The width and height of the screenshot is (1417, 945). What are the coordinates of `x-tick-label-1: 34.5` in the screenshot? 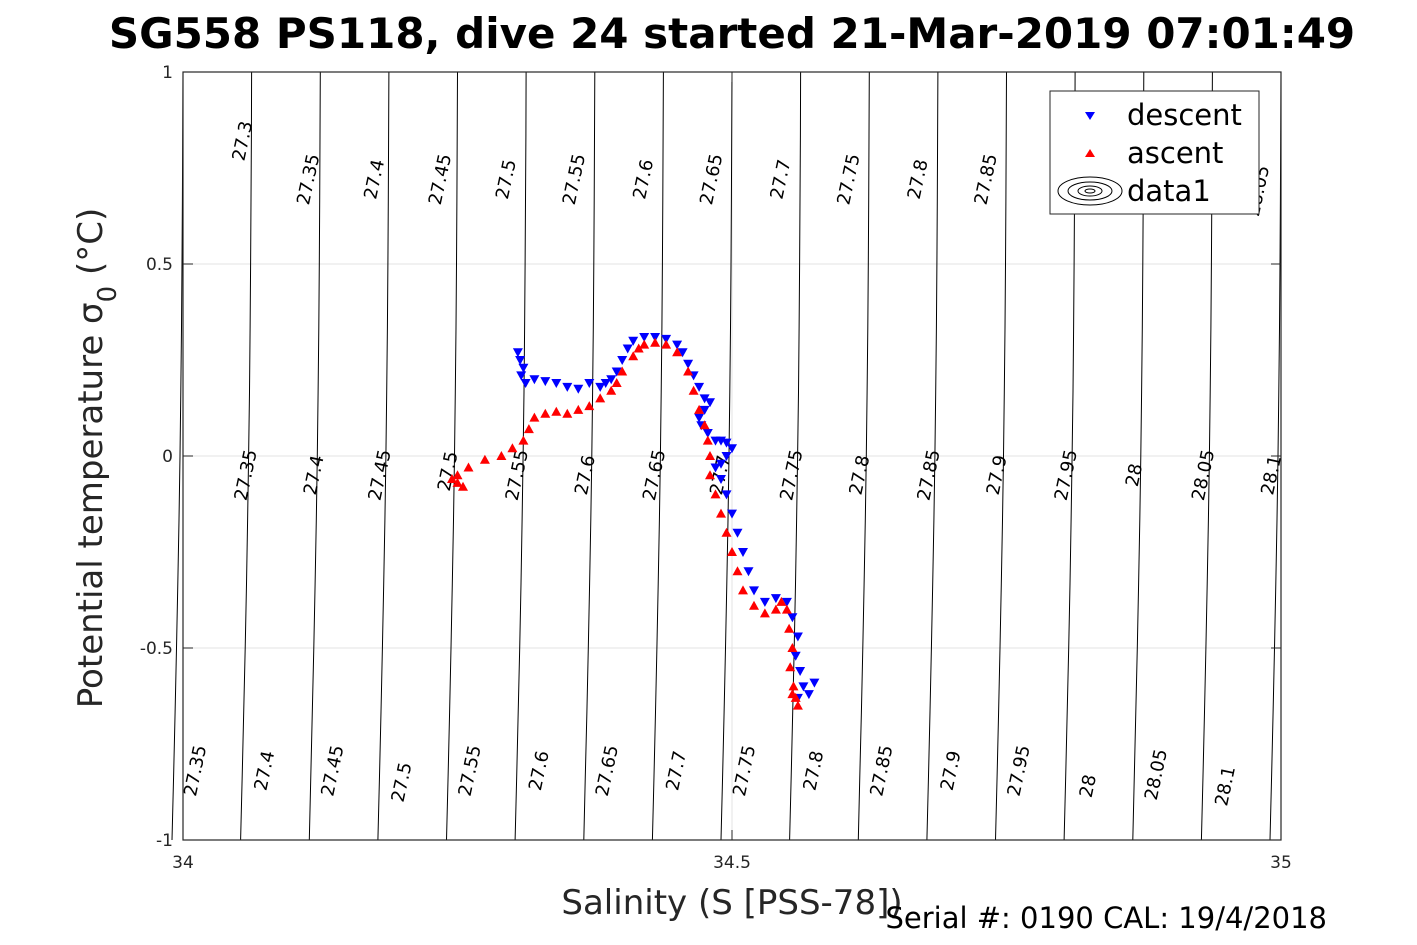 It's located at (732, 863).